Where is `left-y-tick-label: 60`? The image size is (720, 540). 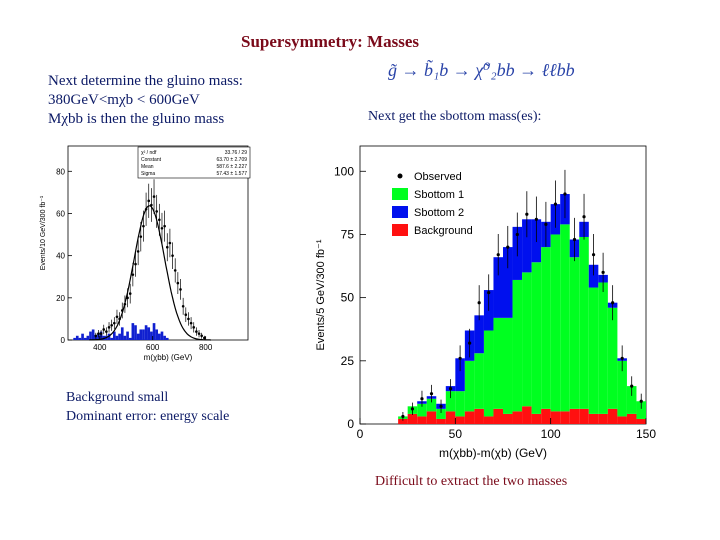
left-y-tick-label: 60 is located at coordinates (60, 213).